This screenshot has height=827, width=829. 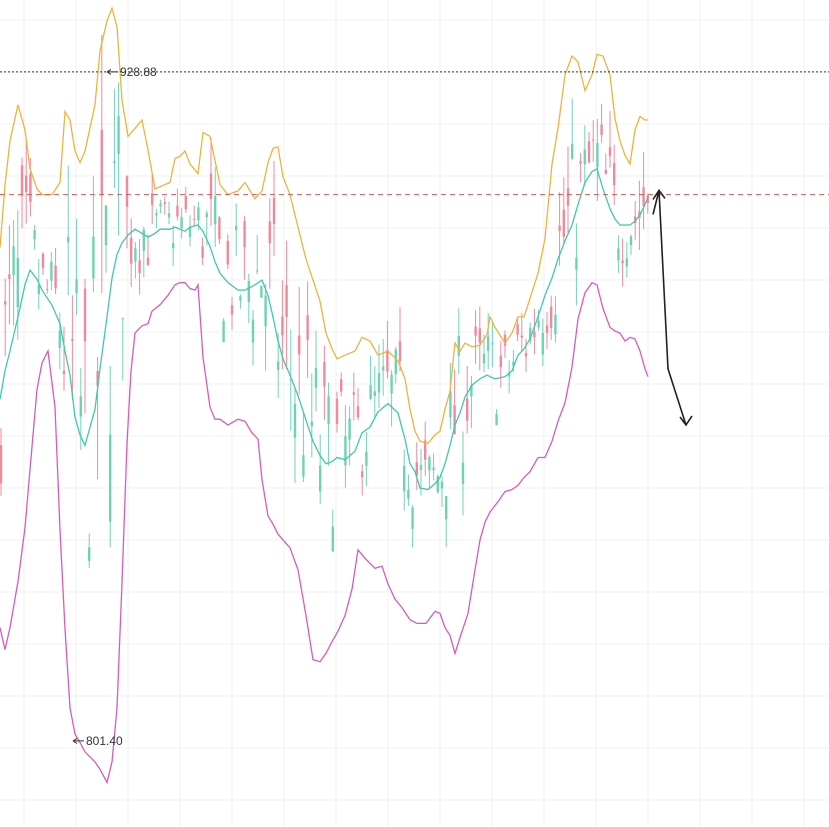 What do you see at coordinates (659, 194) in the screenshot?
I see `projection-arrowhead-up-icon` at bounding box center [659, 194].